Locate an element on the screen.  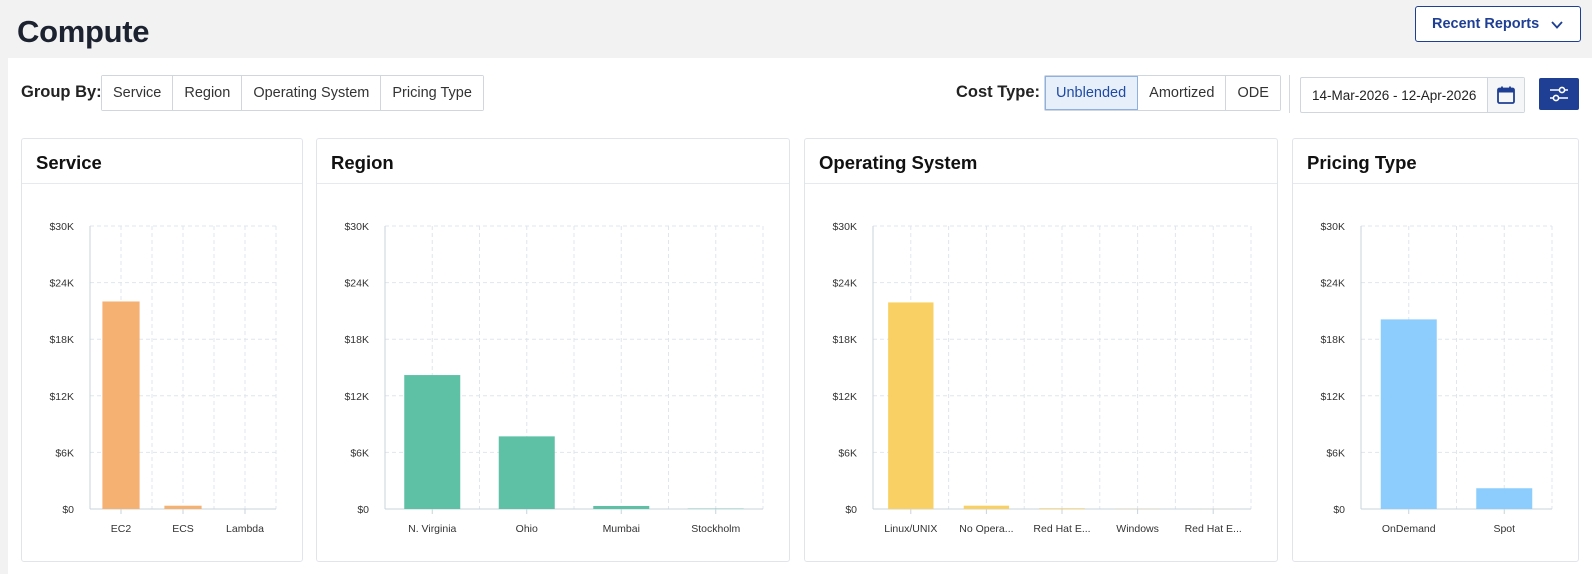
cost-type-unblended: Unblended is located at coordinates (1092, 93).